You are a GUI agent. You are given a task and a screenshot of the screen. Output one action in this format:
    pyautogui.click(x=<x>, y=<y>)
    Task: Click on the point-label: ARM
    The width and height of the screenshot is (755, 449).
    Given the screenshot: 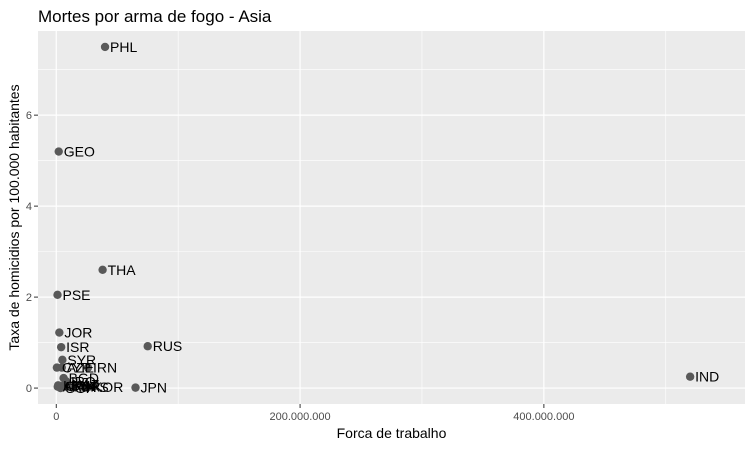 What is the action you would take?
    pyautogui.click(x=78, y=387)
    